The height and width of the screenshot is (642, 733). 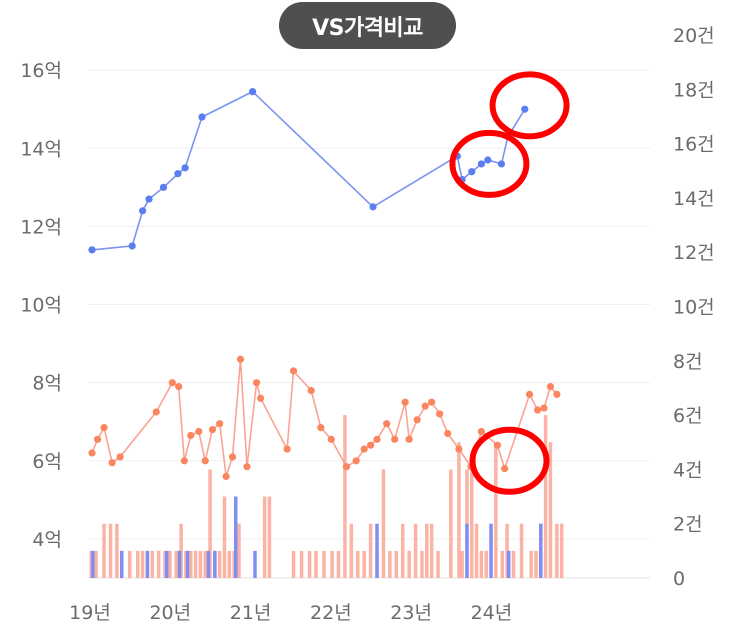 I want to click on y-right-tick-label: 18건, so click(x=694, y=90).